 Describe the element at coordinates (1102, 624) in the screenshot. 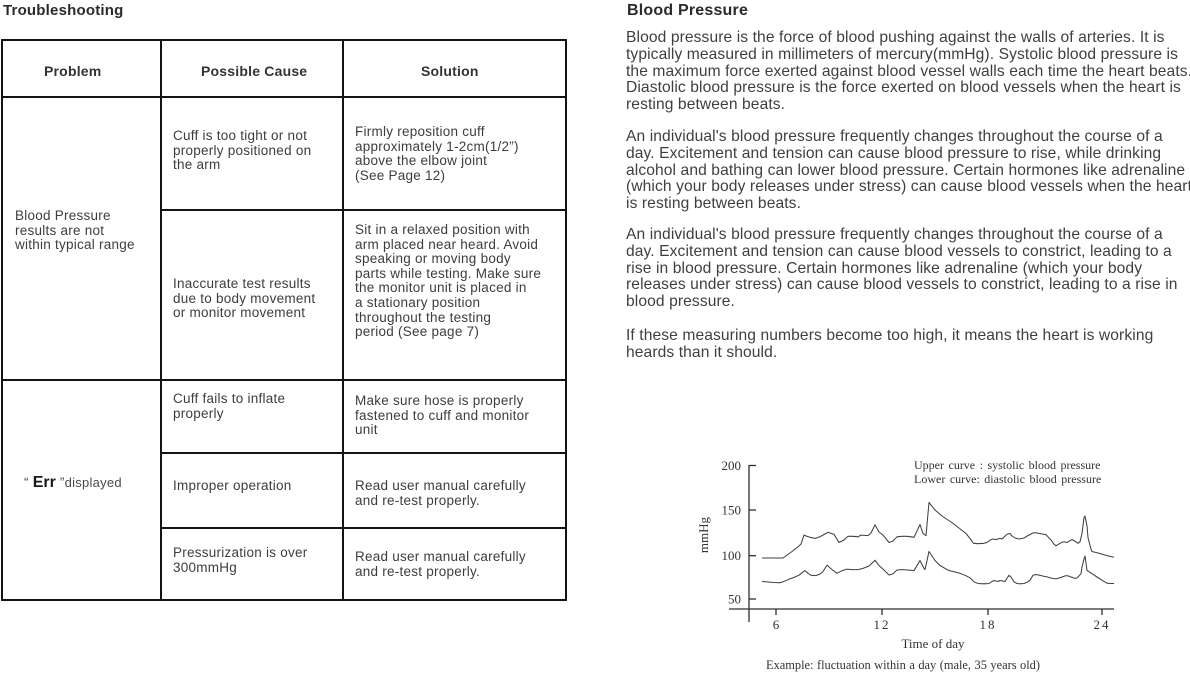

I see `svg-text: 24` at that location.